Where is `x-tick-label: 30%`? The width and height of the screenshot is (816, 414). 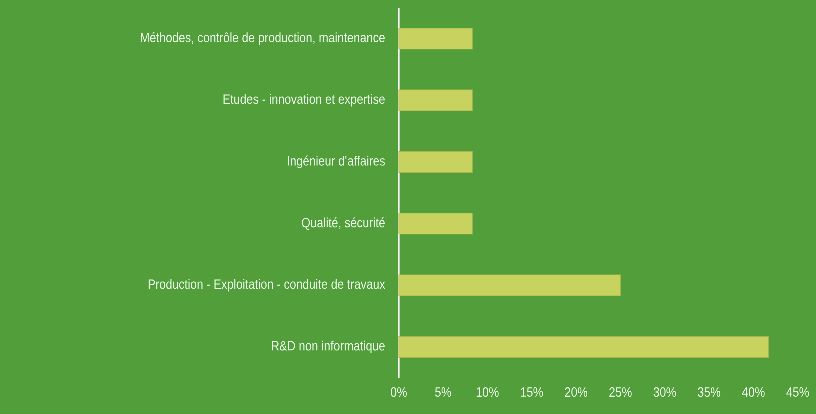 x-tick-label: 30% is located at coordinates (665, 393).